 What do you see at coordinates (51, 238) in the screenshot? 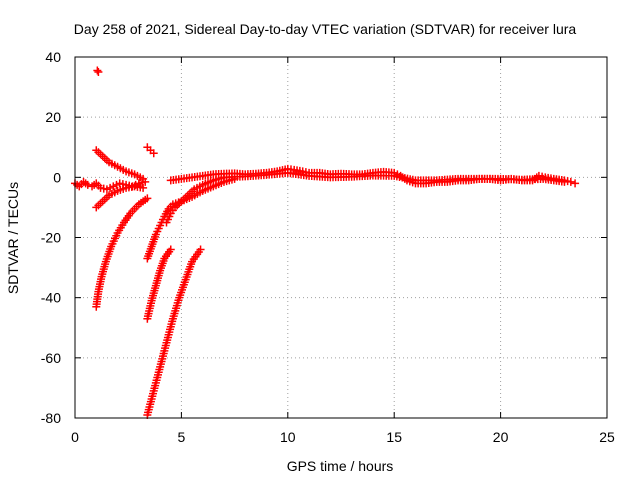
I see `y-tick-label: -20` at bounding box center [51, 238].